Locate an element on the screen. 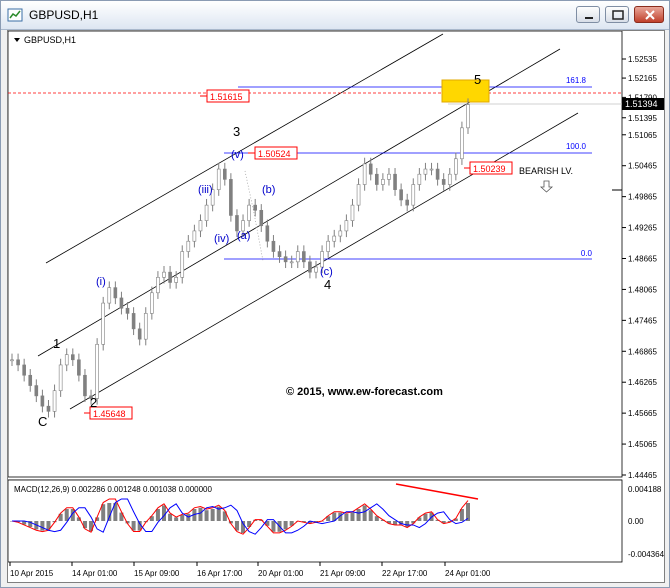 This screenshot has width=670, height=588. restore-button is located at coordinates (617, 14).